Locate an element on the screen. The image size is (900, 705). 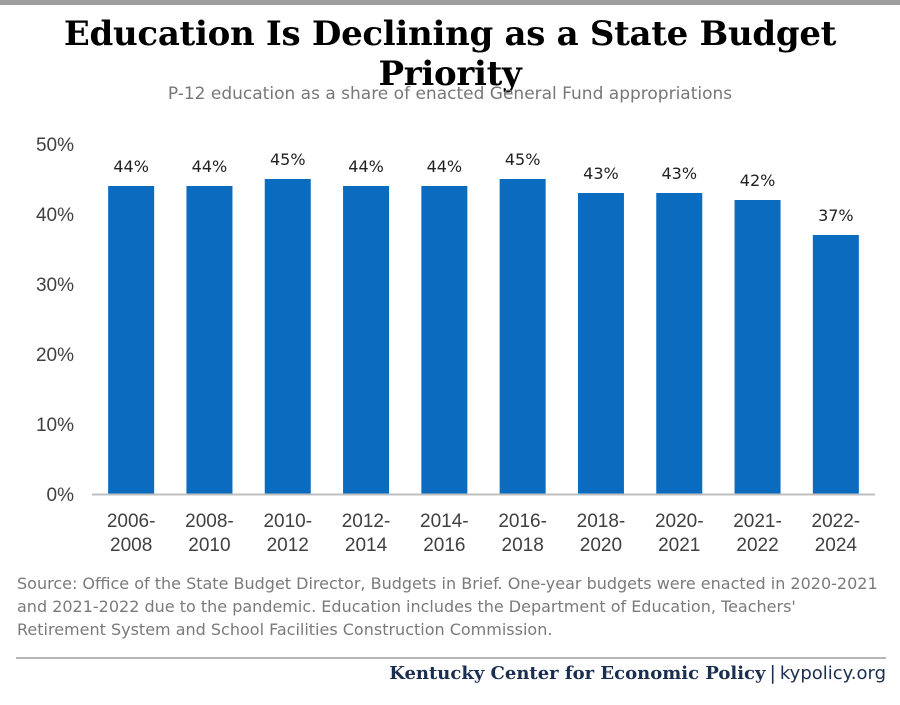
x-tick-label: 2008- is located at coordinates (209, 521).